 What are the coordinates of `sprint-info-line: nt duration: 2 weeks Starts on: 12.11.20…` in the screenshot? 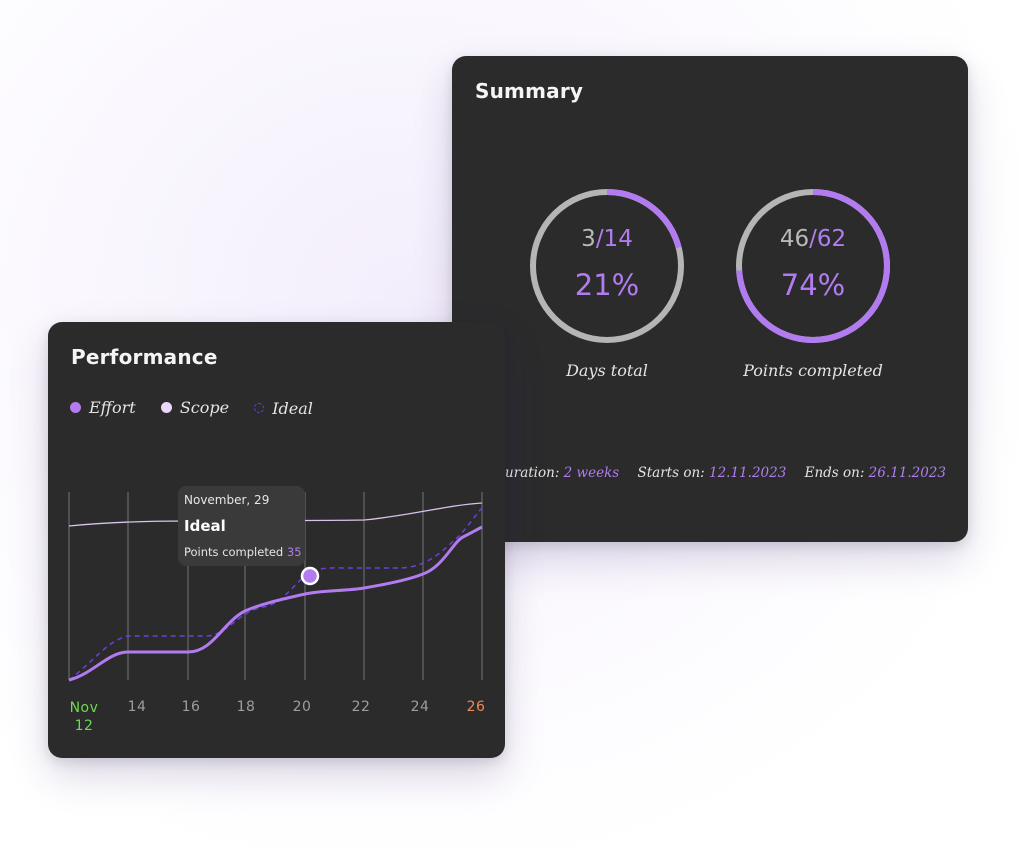 It's located at (712, 473).